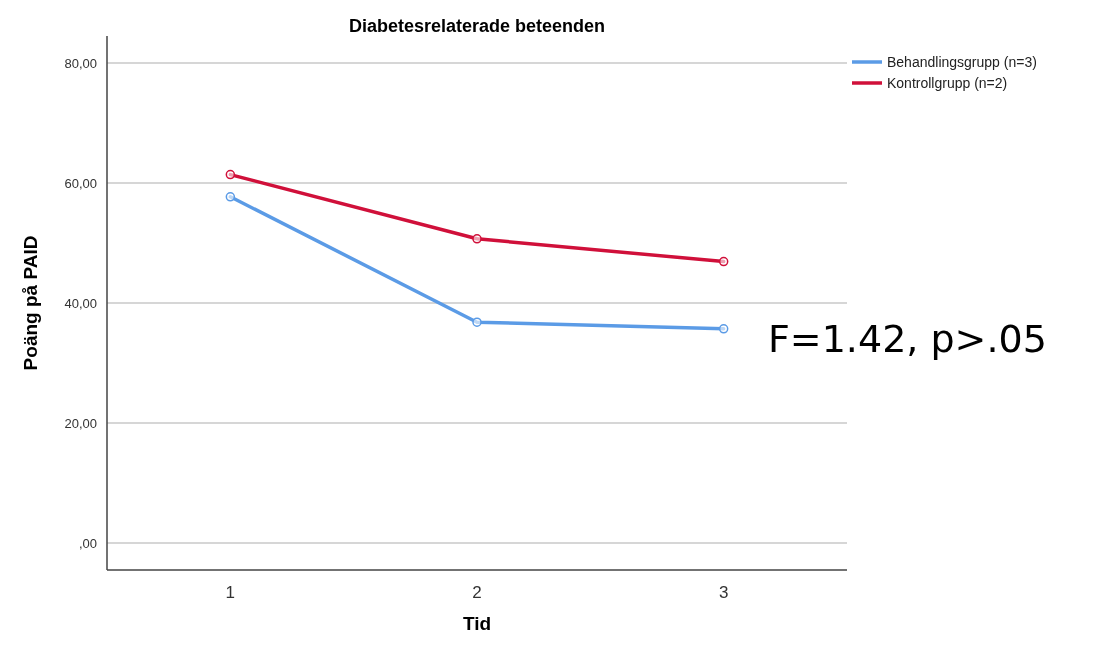 This screenshot has height=649, width=1096. Describe the element at coordinates (80, 303) in the screenshot. I see `y-tick-label: 40,00` at that location.